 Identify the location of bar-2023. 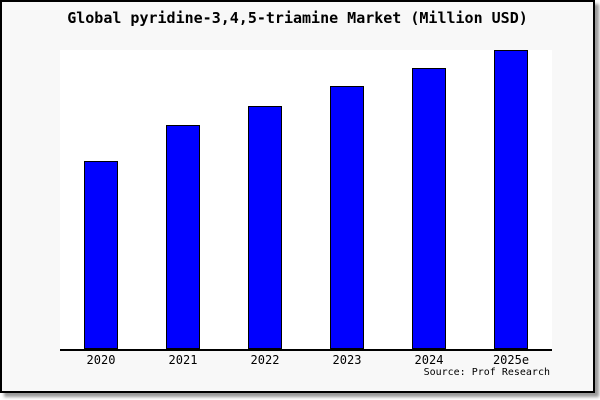
(346, 217).